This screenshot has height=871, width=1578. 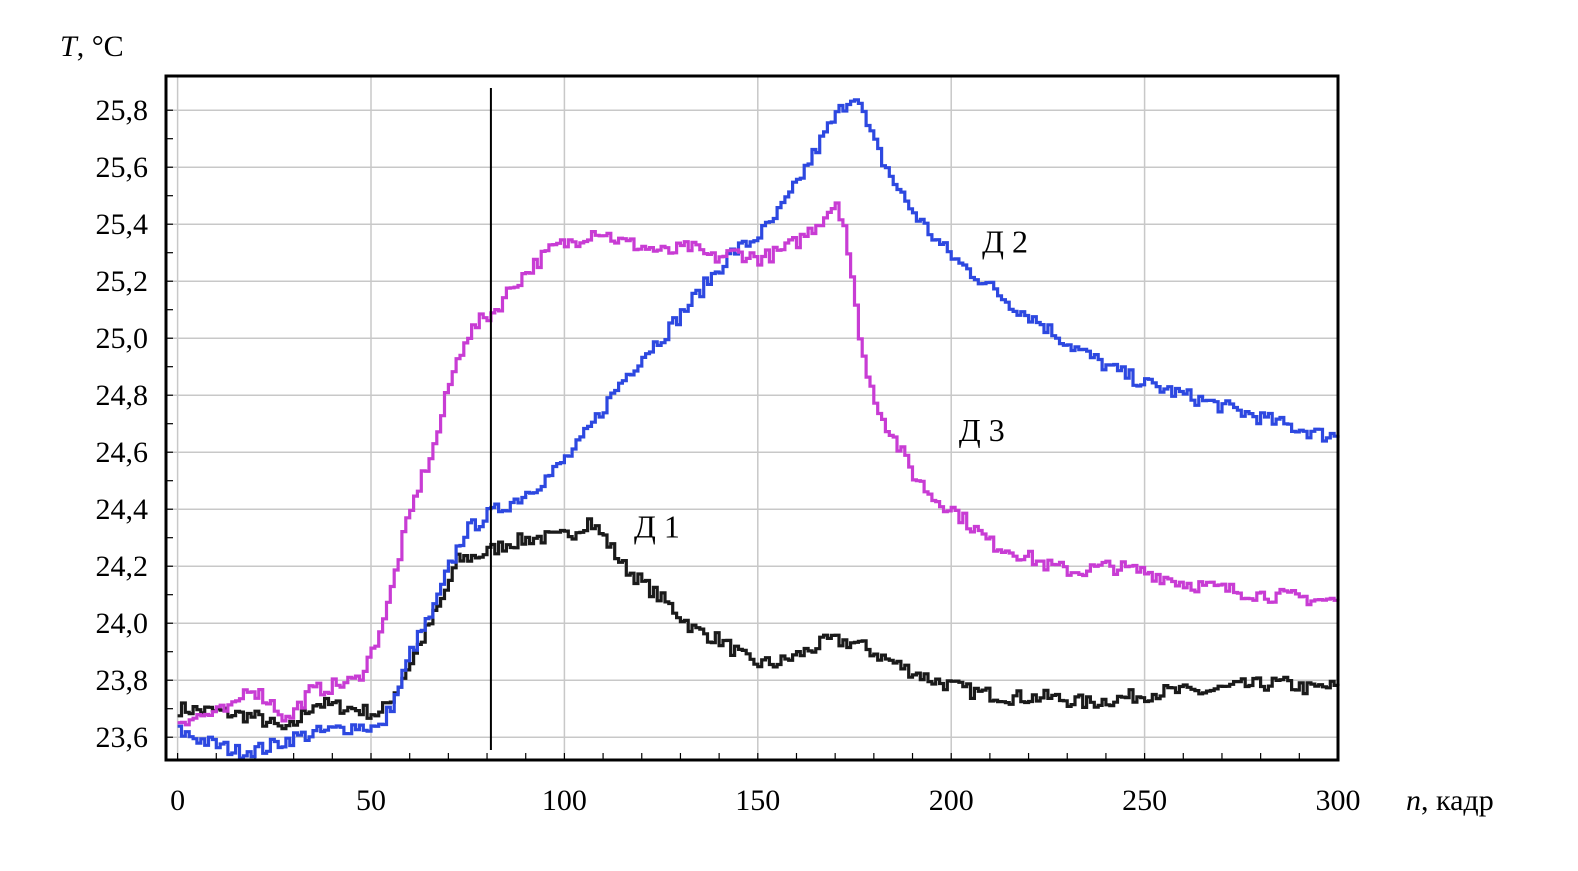 What do you see at coordinates (757, 800) in the screenshot?
I see `x-tick-label: 150` at bounding box center [757, 800].